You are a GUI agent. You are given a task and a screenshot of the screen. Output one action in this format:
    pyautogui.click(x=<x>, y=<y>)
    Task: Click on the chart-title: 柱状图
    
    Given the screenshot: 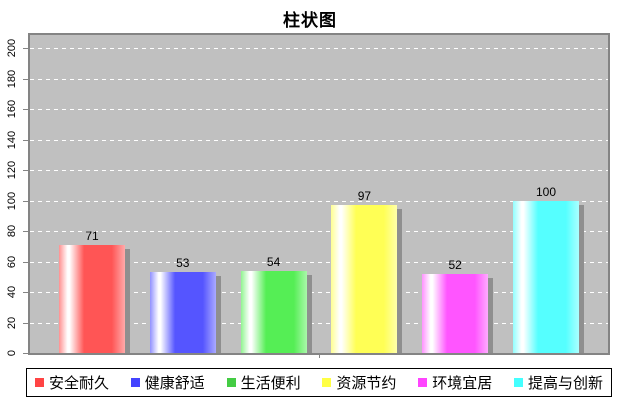 What is the action you would take?
    pyautogui.click(x=310, y=20)
    